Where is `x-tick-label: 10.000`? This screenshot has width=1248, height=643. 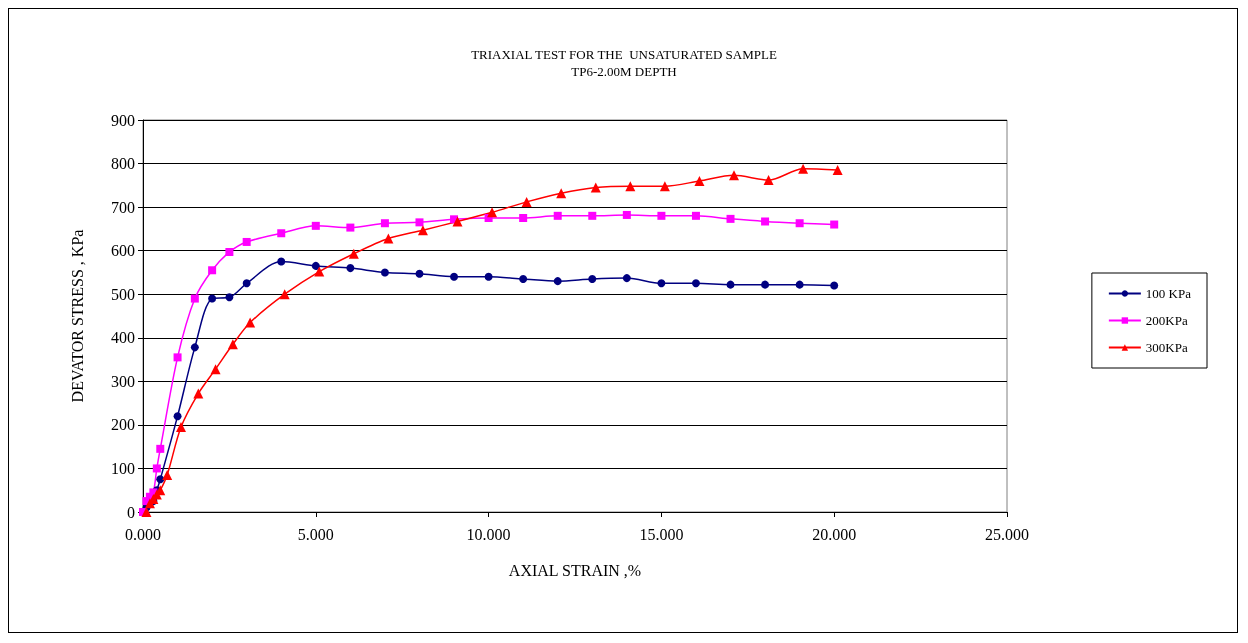 x-tick-label: 10.000 is located at coordinates (488, 534).